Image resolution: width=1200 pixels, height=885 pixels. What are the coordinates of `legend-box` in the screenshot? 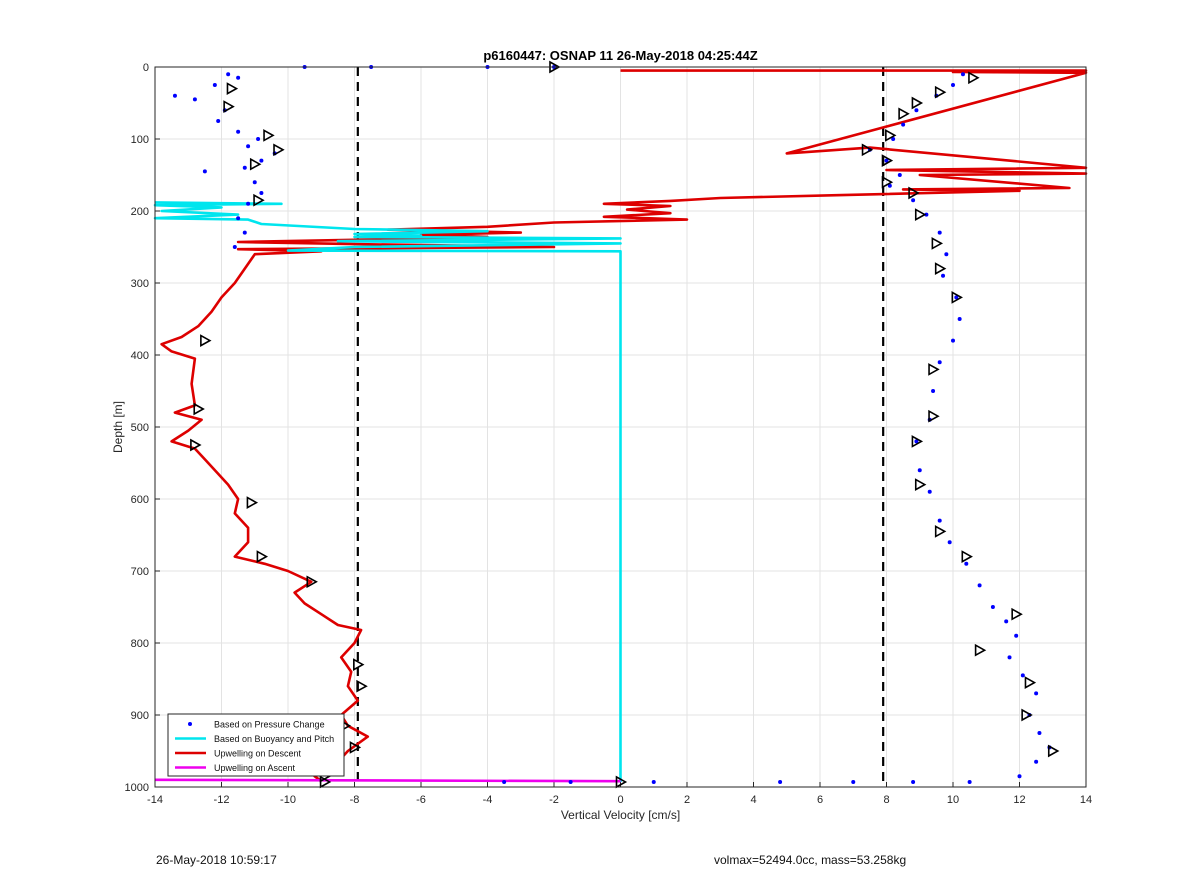 It's located at (256, 745).